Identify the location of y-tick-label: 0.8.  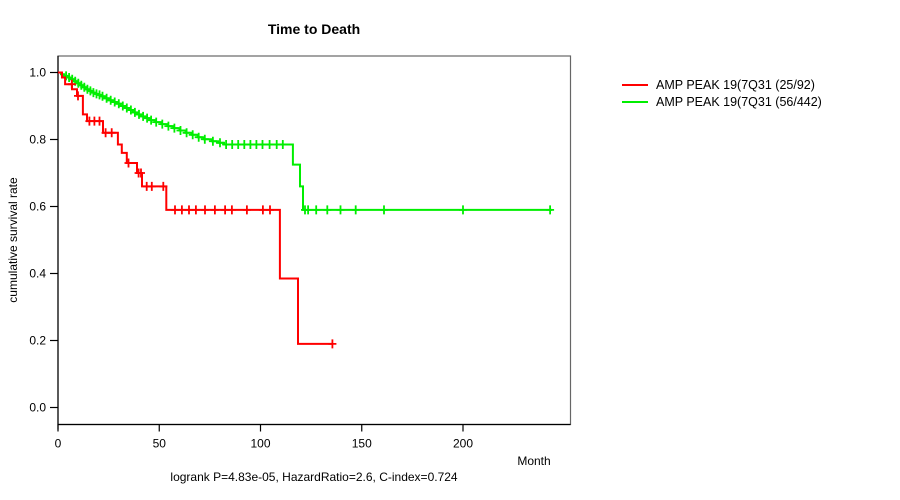
(37, 140).